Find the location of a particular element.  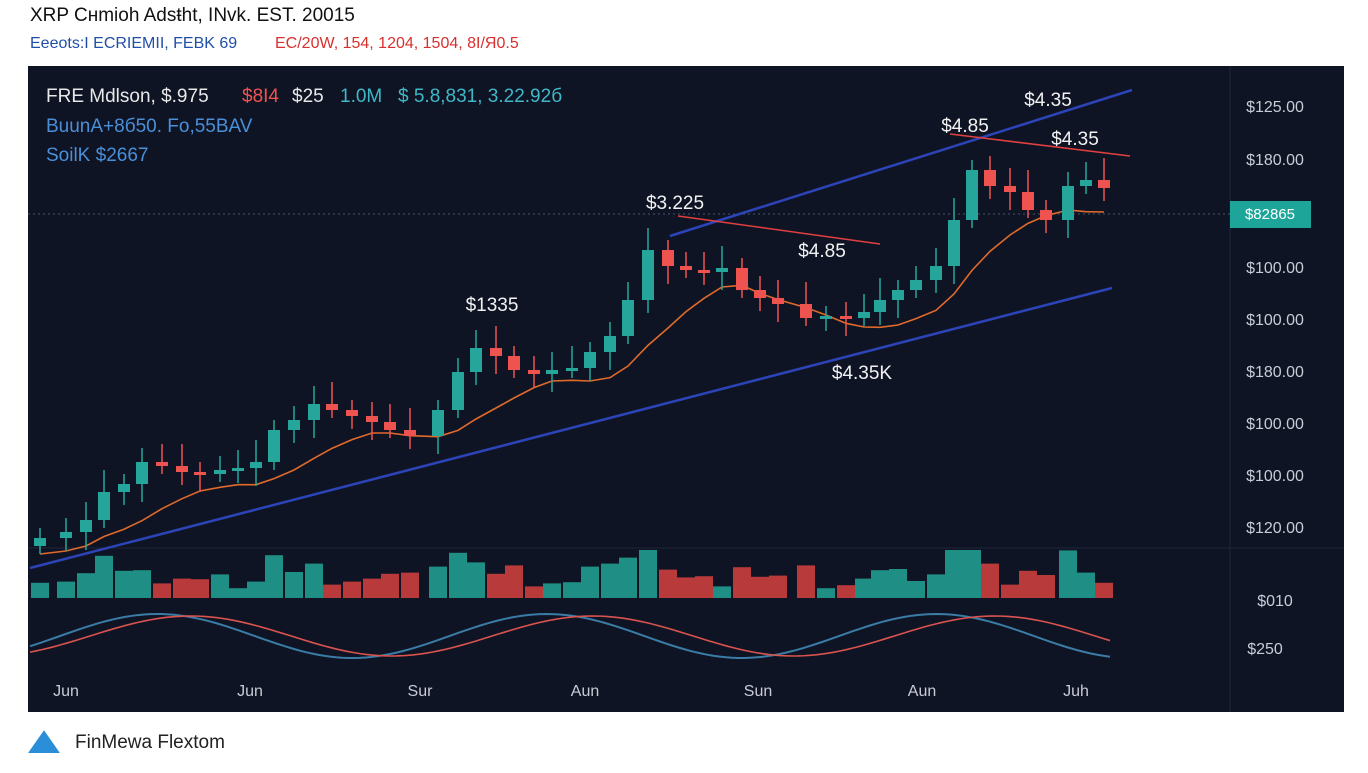

overlay-text: FRE Mdlson, $.975 is located at coordinates (127, 96).